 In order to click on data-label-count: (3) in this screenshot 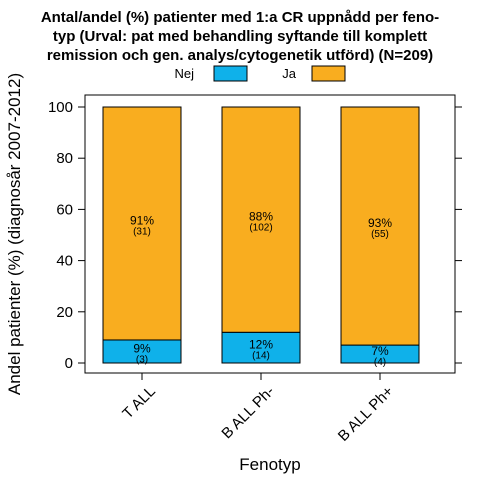, I will do `click(142, 359)`.